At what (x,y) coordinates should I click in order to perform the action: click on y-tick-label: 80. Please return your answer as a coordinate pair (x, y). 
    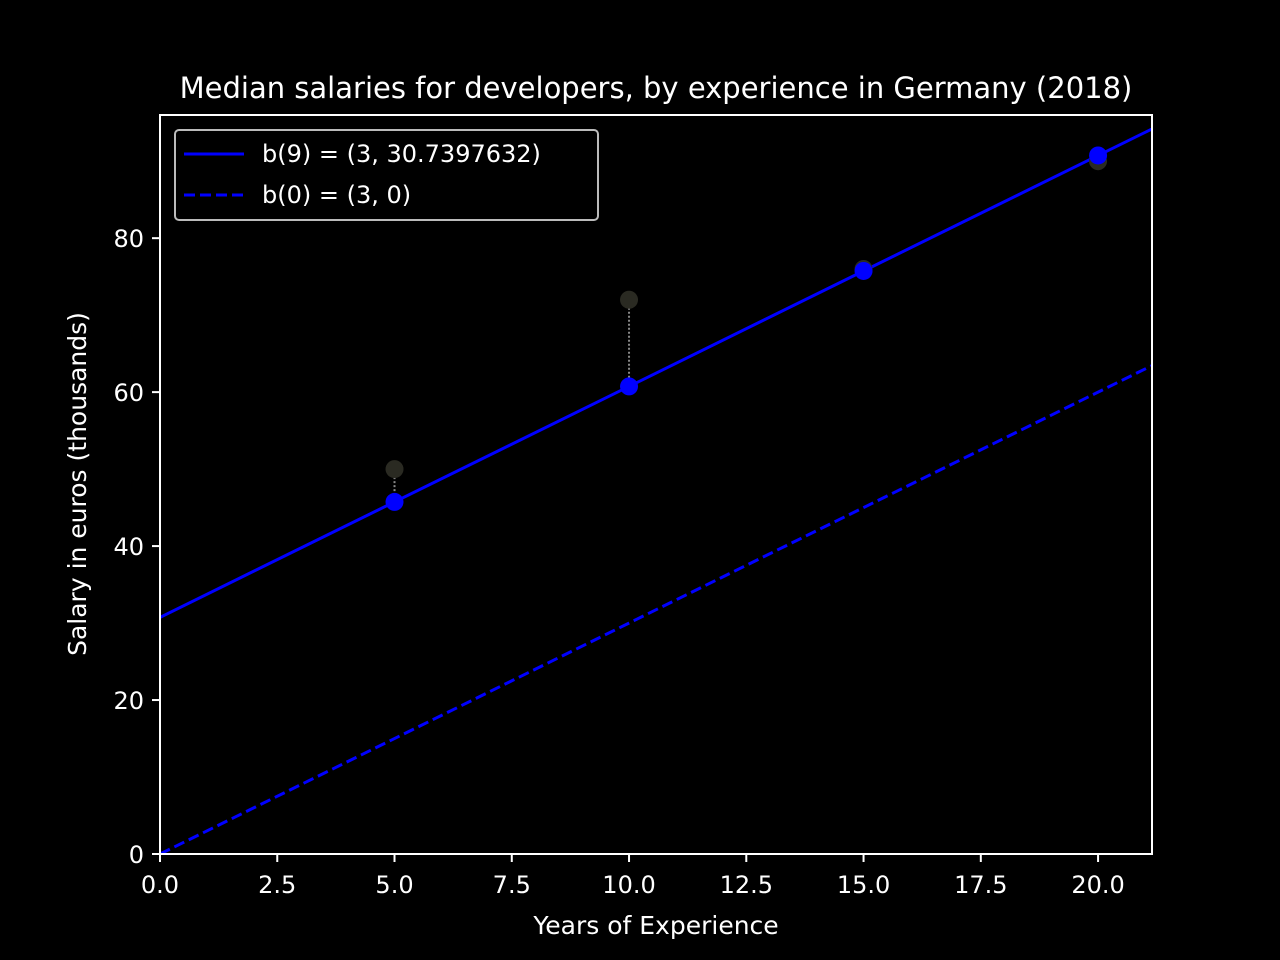
    Looking at the image, I should click on (128, 239).